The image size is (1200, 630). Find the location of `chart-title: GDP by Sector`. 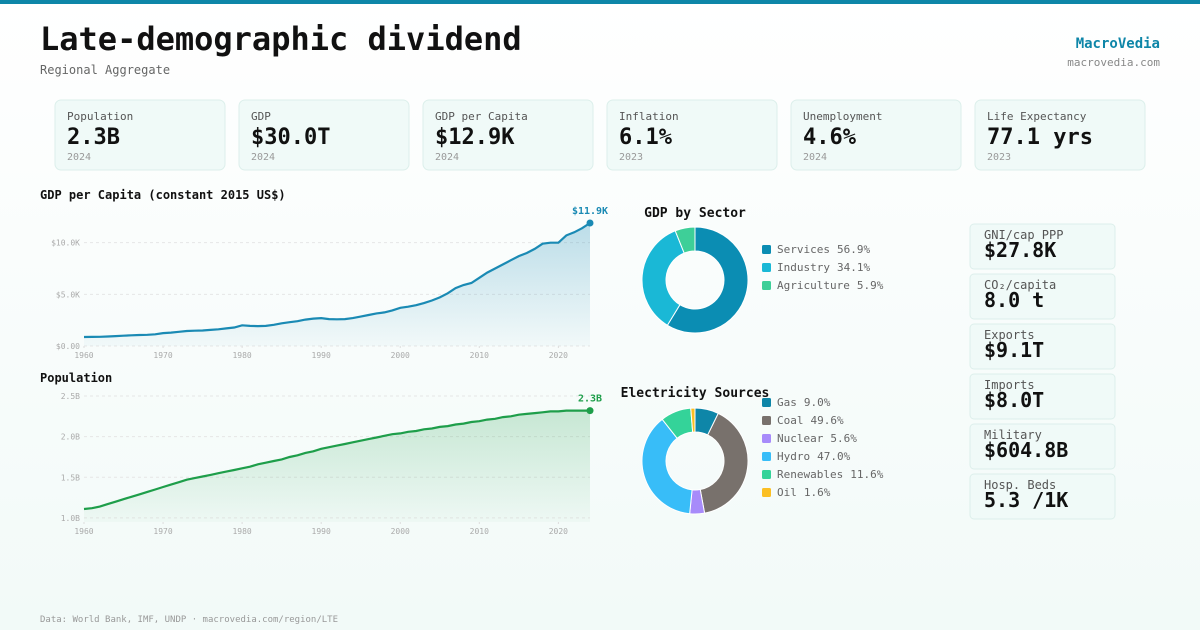

chart-title: GDP by Sector is located at coordinates (695, 213).